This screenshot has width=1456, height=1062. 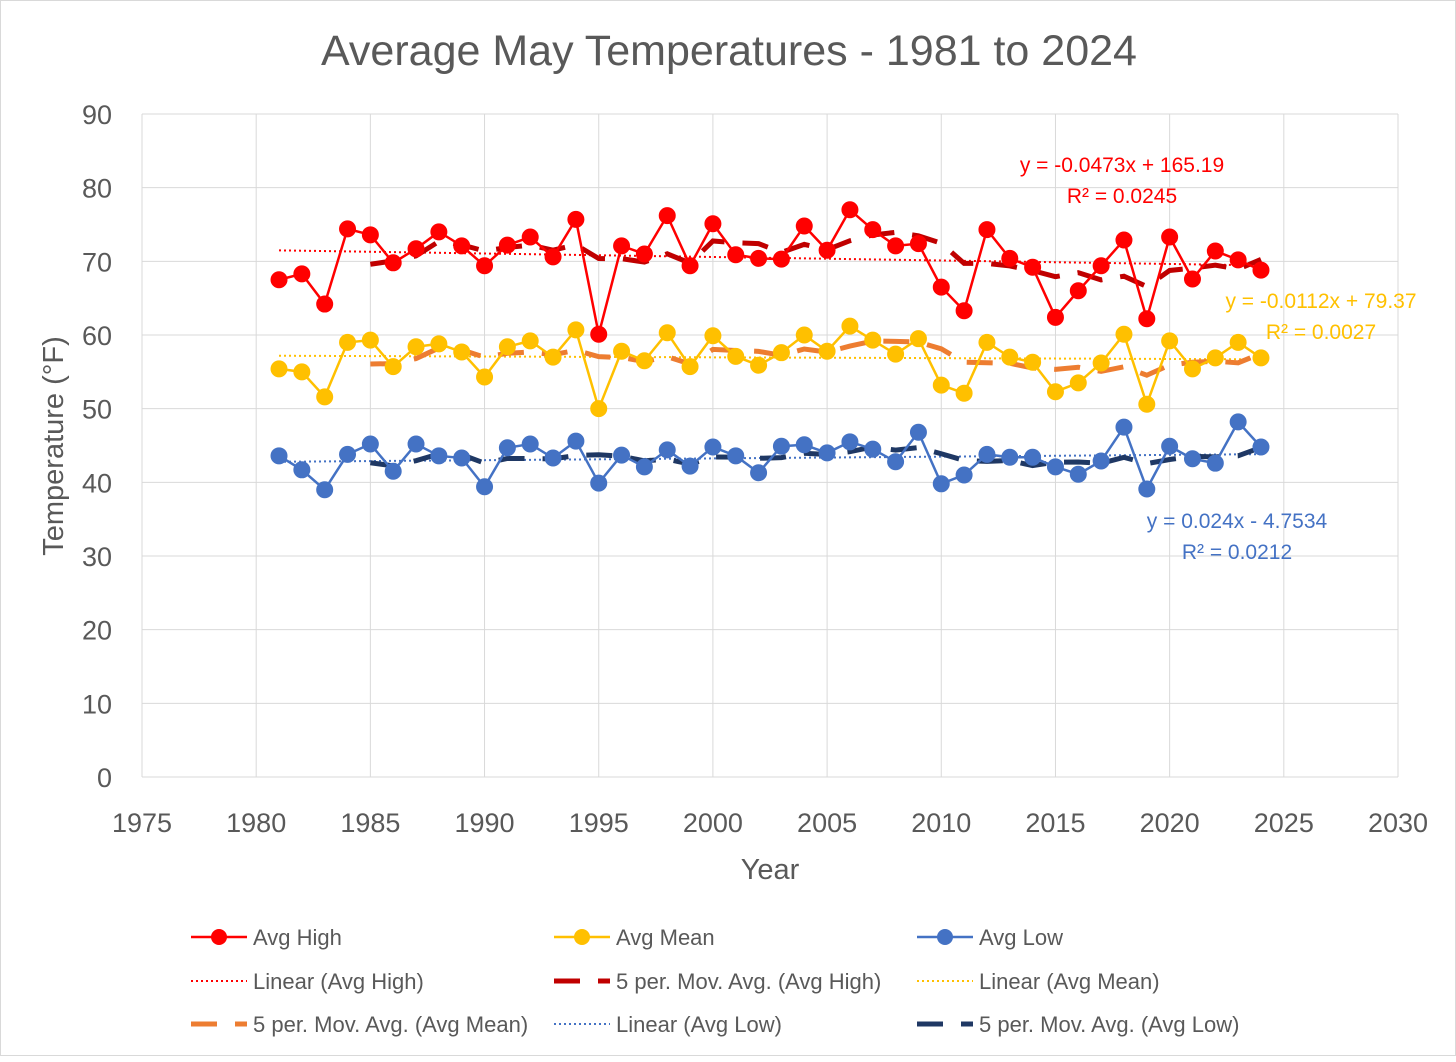 I want to click on legend-item: 5 per. Mov. Avg. (Avg High), so click(x=717, y=981).